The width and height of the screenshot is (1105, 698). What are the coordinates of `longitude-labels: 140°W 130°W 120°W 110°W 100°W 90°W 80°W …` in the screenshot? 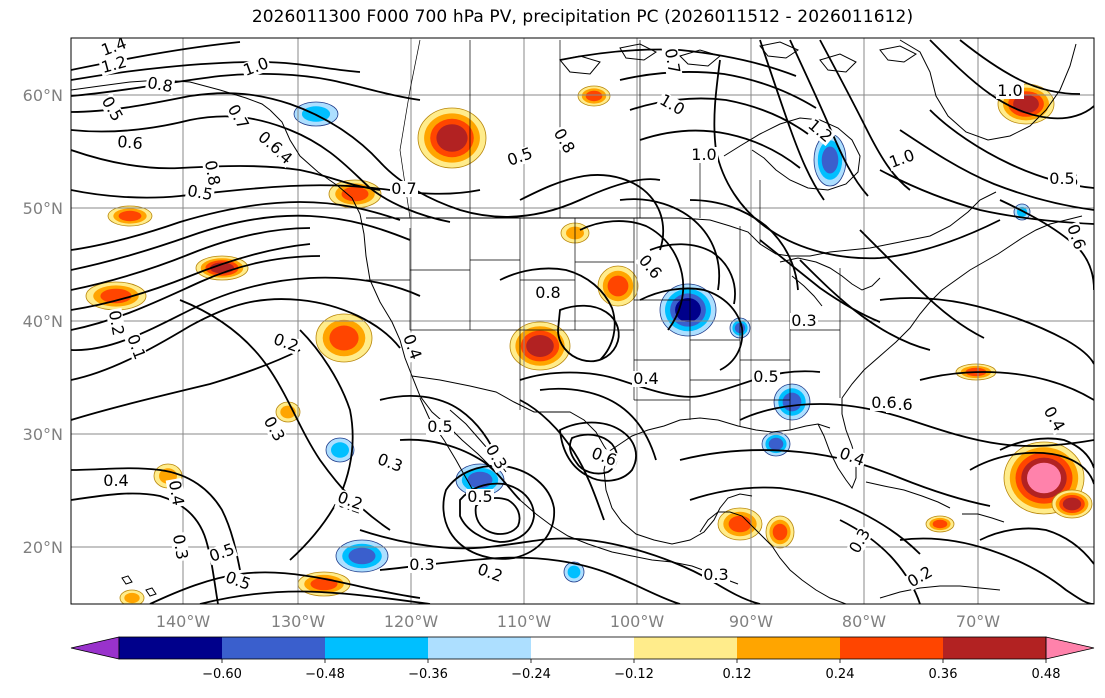 It's located at (578, 621).